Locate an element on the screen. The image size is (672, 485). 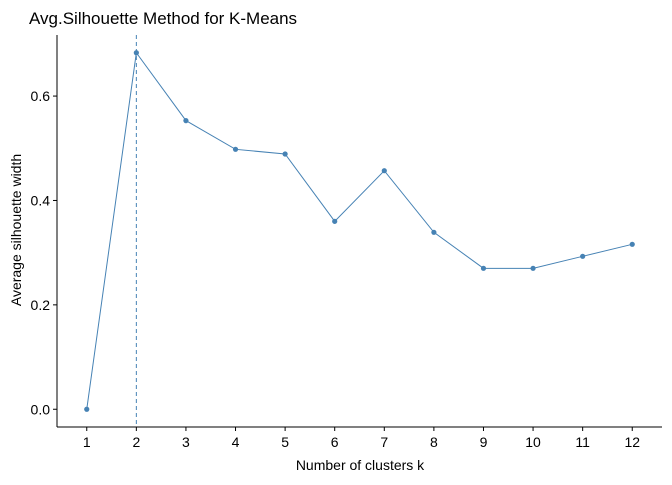
x-tick-label: 10 is located at coordinates (533, 442).